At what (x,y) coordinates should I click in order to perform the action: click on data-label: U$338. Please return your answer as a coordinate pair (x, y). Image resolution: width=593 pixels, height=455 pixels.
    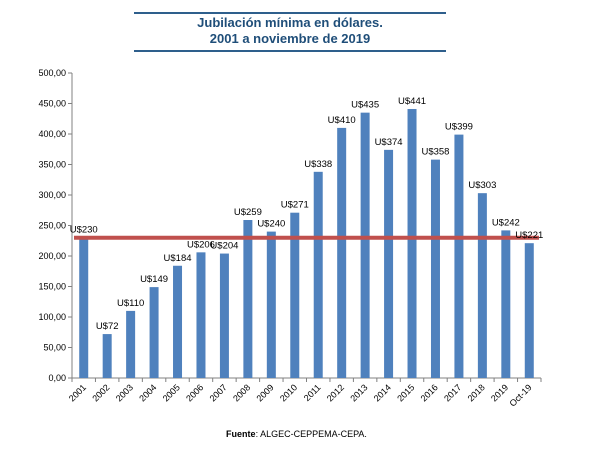
    Looking at the image, I should click on (318, 164).